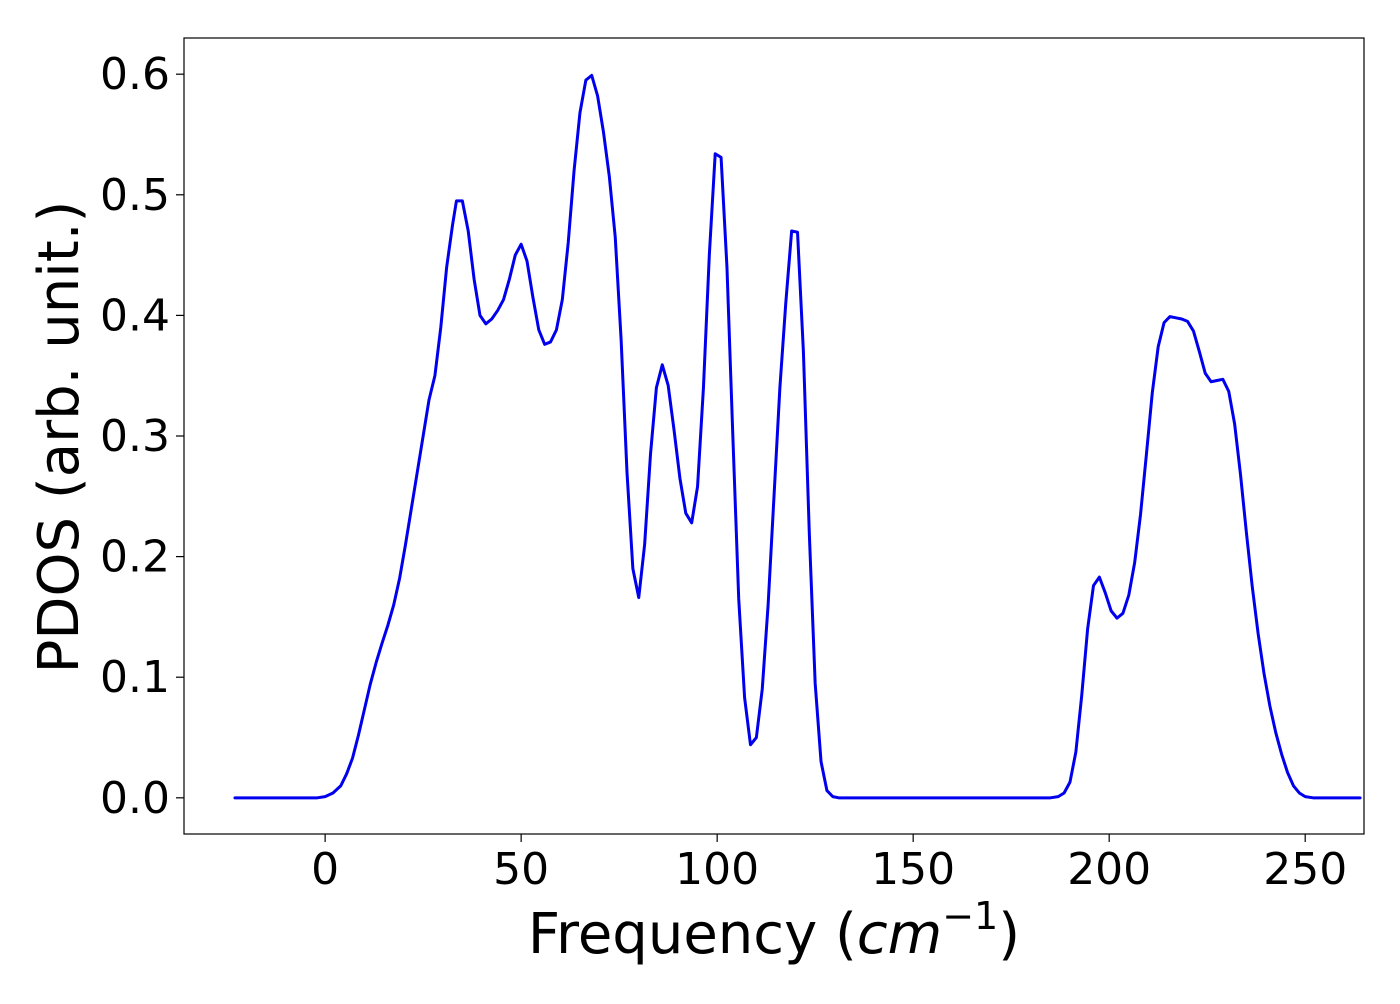  Describe the element at coordinates (135, 436) in the screenshot. I see `y-tick-label: 0.3` at that location.